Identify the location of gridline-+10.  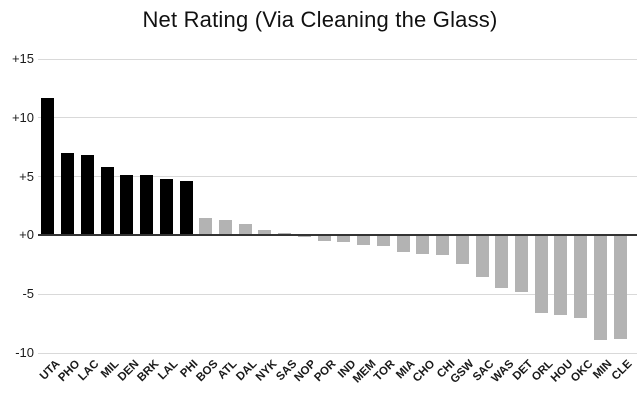
(337, 118).